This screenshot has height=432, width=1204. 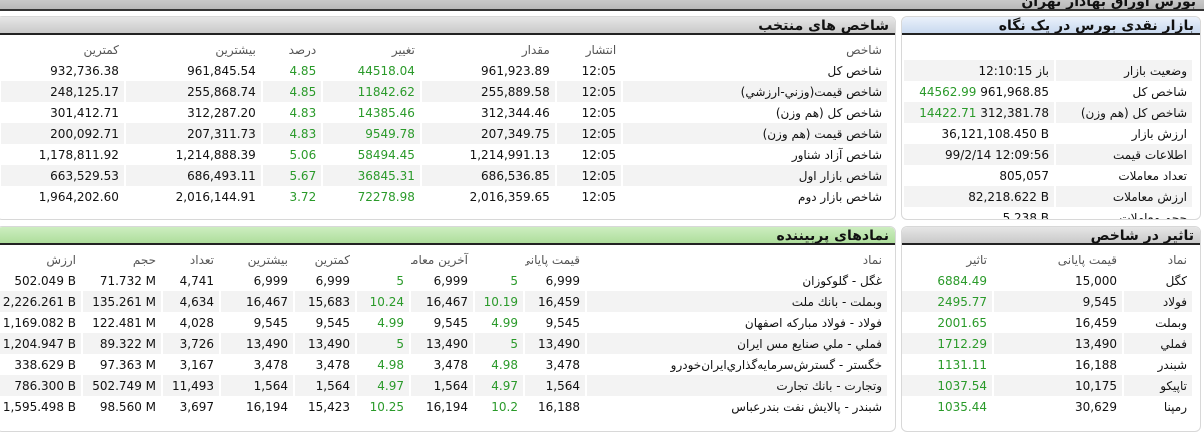 I want to click on cell: 4.99, so click(x=504, y=322).